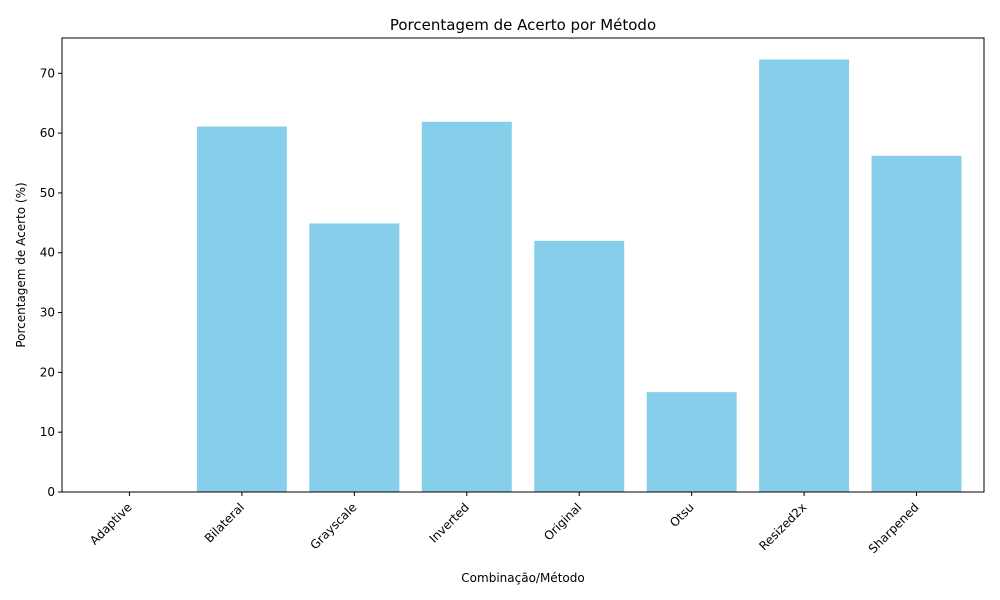 The width and height of the screenshot is (1000, 600). I want to click on y-tick-label: 0, so click(51, 492).